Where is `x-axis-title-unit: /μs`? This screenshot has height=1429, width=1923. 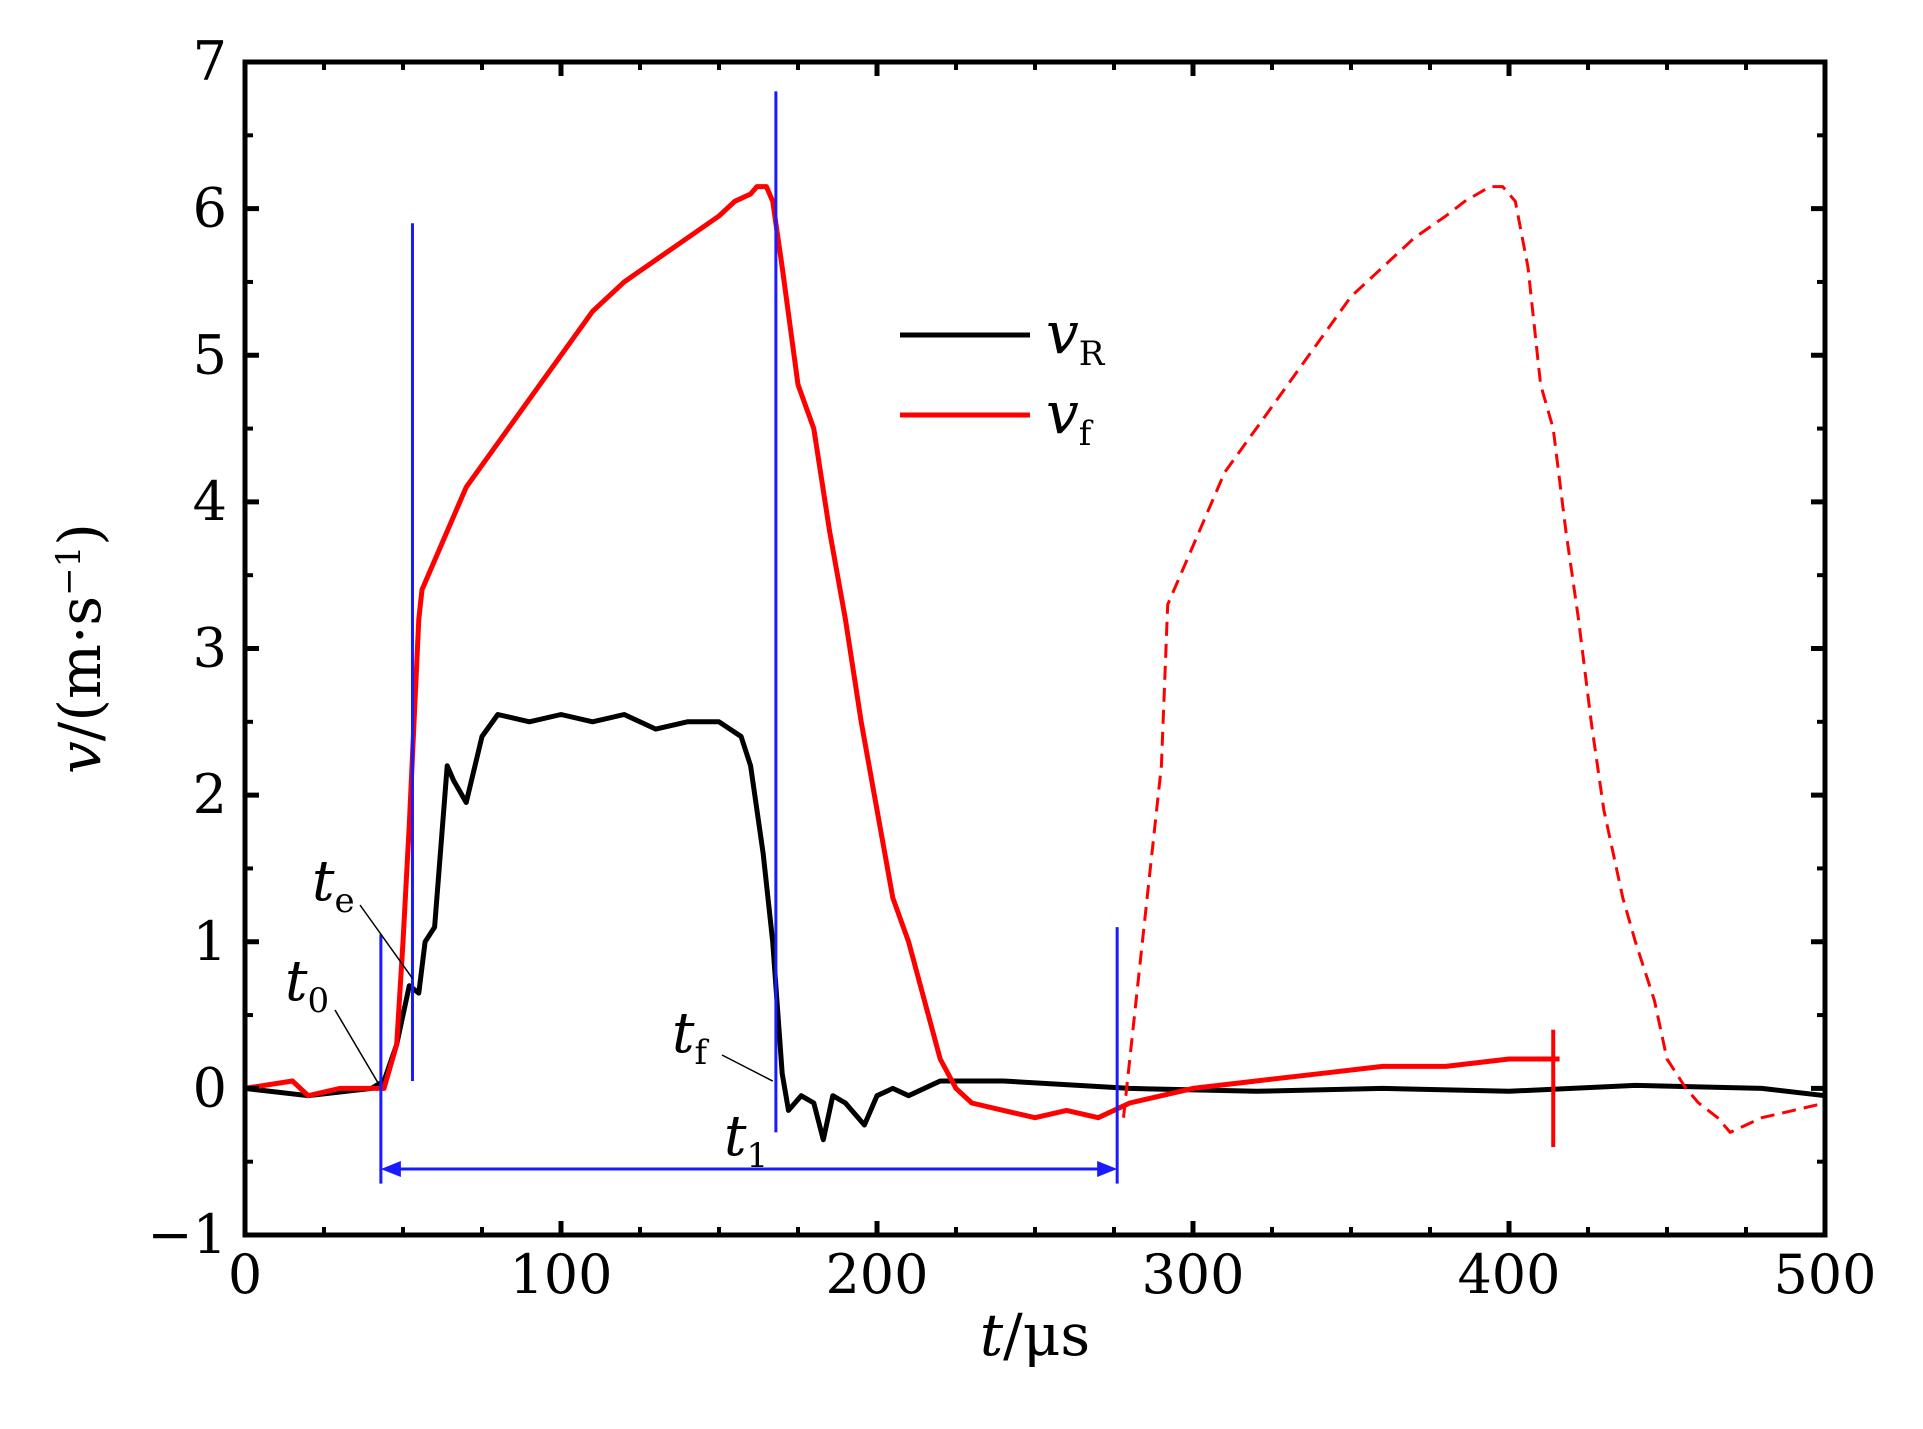 x-axis-title-unit: /μs is located at coordinates (1046, 1335).